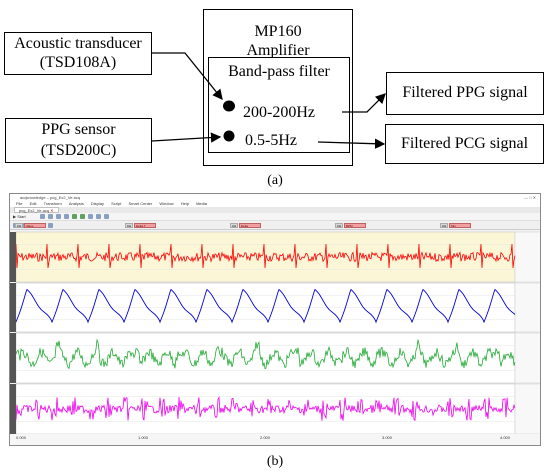 This screenshot has width=550, height=474. What do you see at coordinates (234, 225) in the screenshot?
I see `measurement-channel-3: CH` at bounding box center [234, 225].